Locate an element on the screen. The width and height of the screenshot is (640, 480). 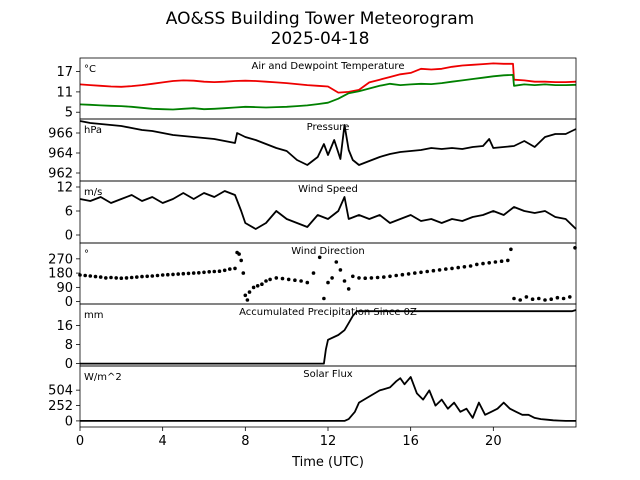
x-tick-label: 8 is located at coordinates (245, 441).